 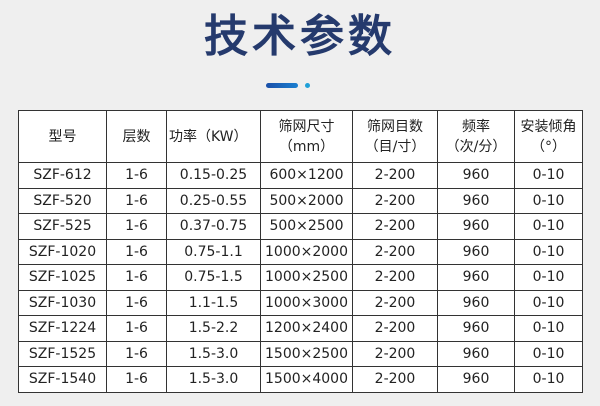 What do you see at coordinates (213, 200) in the screenshot?
I see `cell-power: 0.25-0.55` at bounding box center [213, 200].